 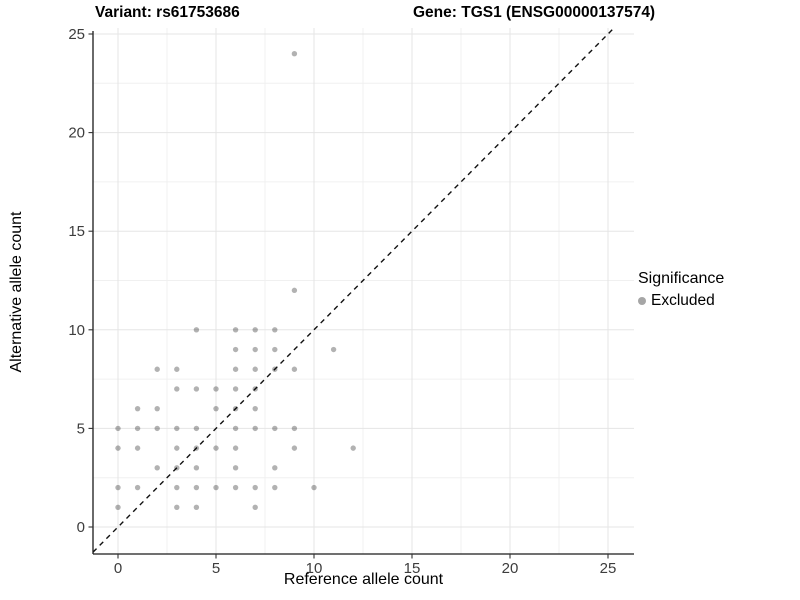 I want to click on y-tick-label: 20, so click(x=76, y=133).